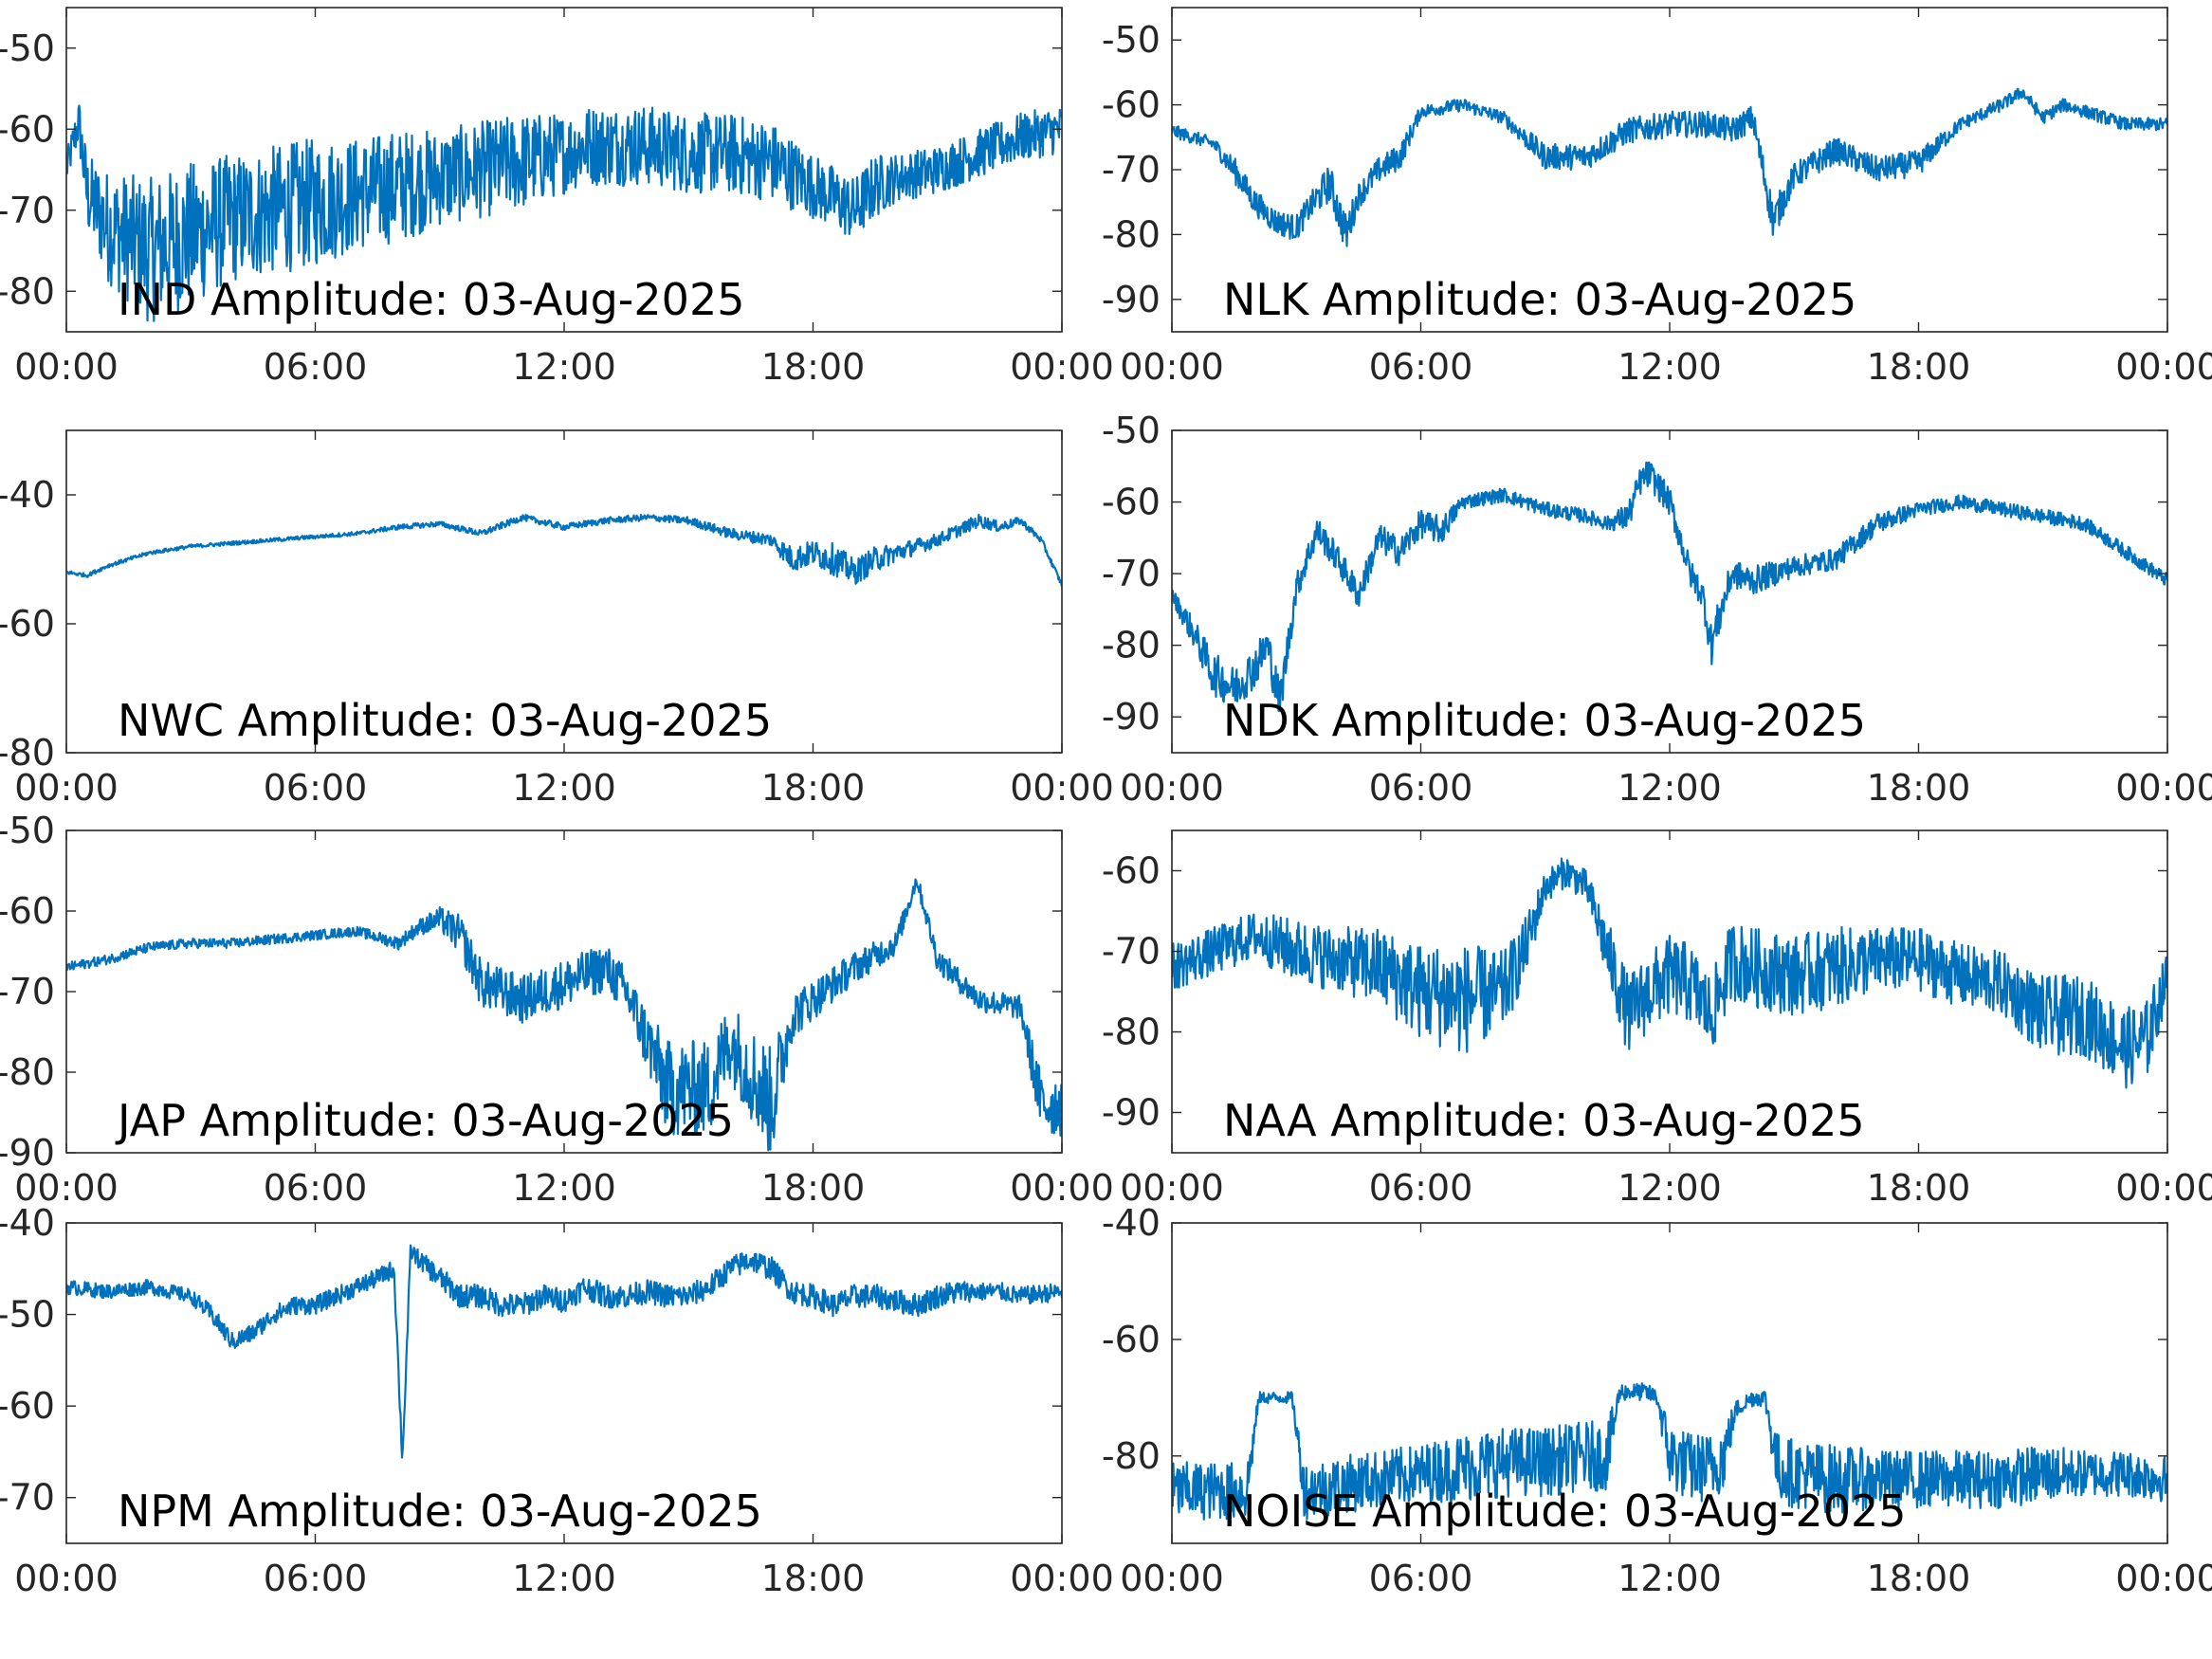  What do you see at coordinates (1544, 720) in the screenshot?
I see `panel-title: NDK Amplitude: 03-Aug-2025` at bounding box center [1544, 720].